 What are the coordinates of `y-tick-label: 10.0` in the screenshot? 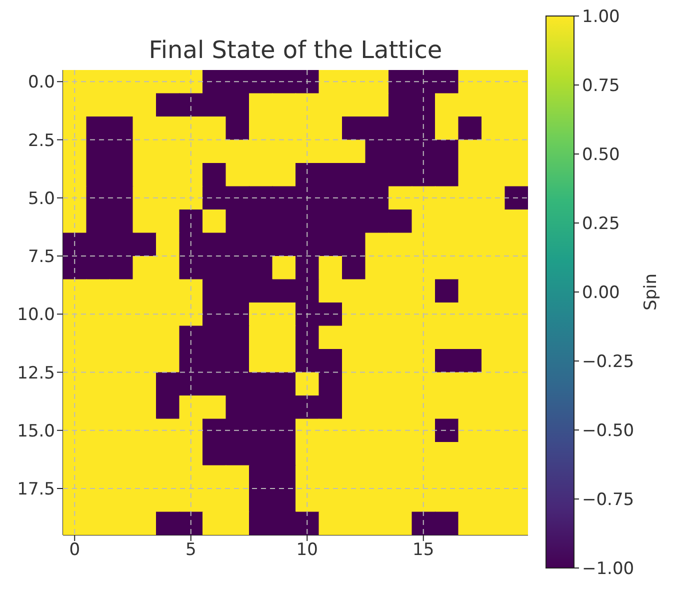 It's located at (36, 315).